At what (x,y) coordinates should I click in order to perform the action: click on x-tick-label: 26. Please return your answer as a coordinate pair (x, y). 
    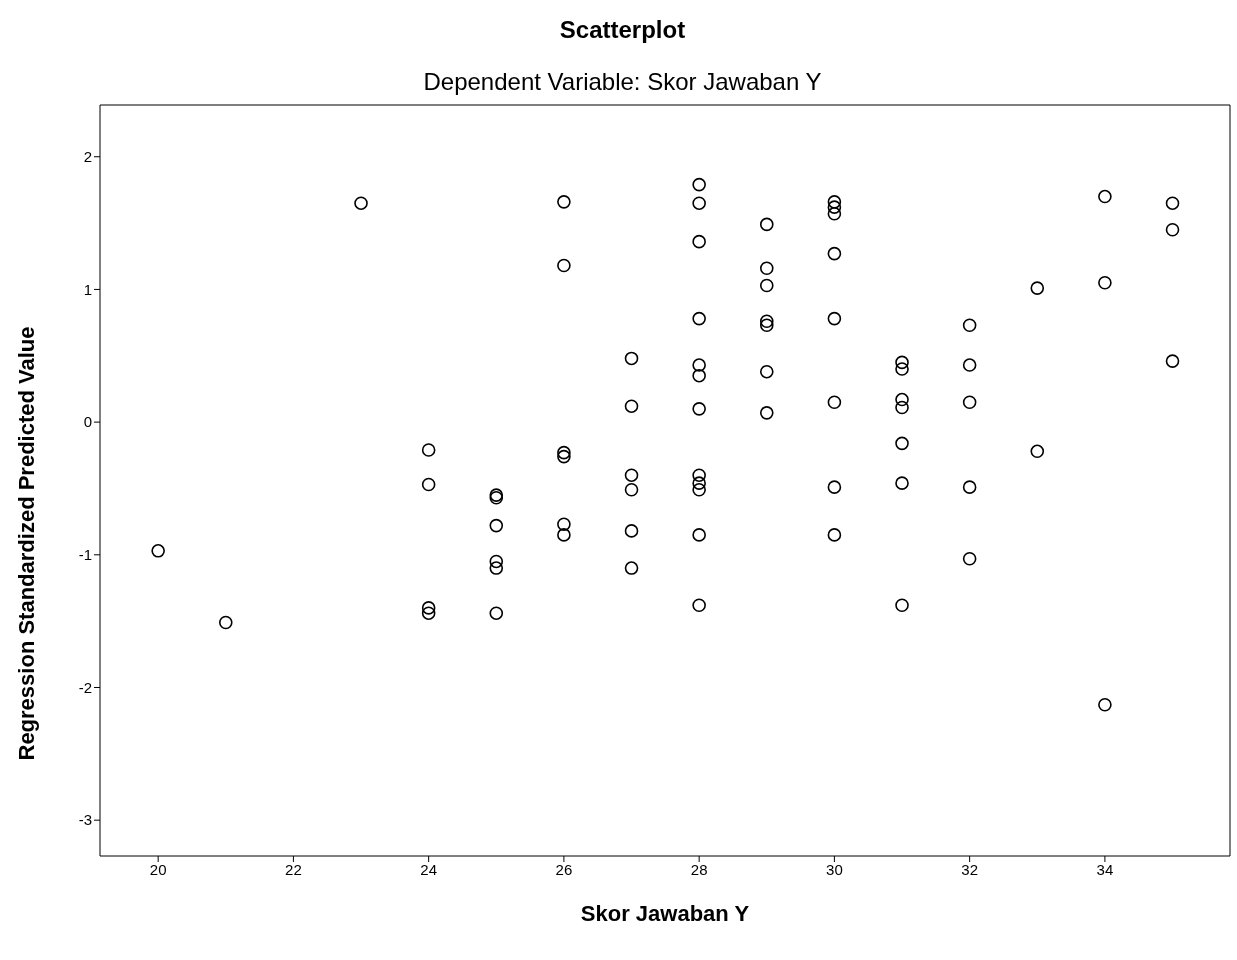
    Looking at the image, I should click on (564, 869).